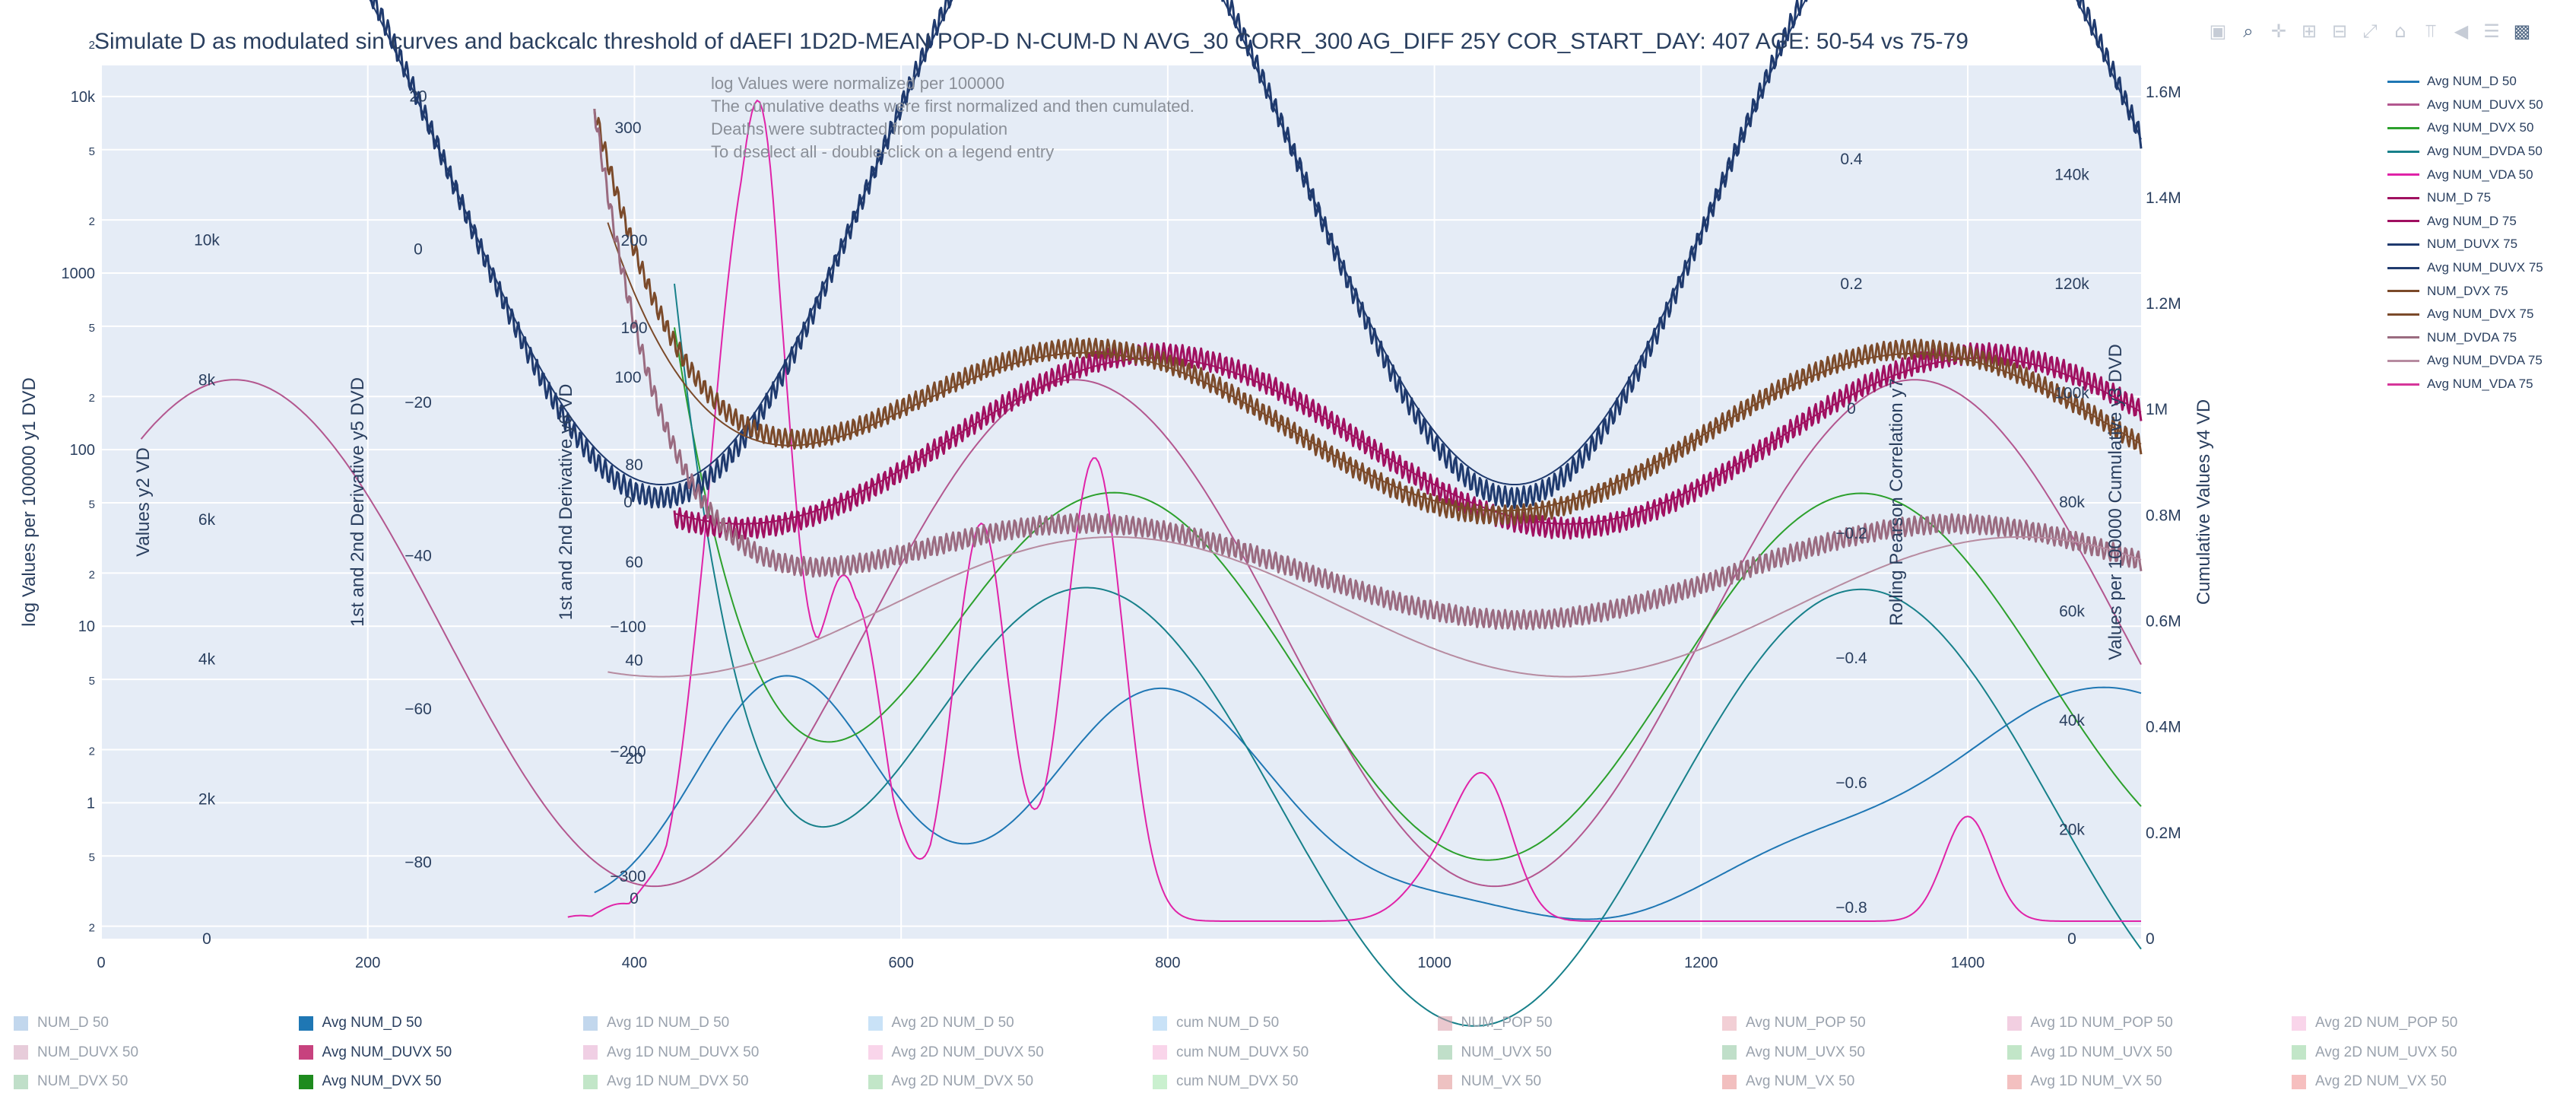 This screenshot has height=1106, width=2576. What do you see at coordinates (2218, 32) in the screenshot?
I see `camera-icon: ▣` at bounding box center [2218, 32].